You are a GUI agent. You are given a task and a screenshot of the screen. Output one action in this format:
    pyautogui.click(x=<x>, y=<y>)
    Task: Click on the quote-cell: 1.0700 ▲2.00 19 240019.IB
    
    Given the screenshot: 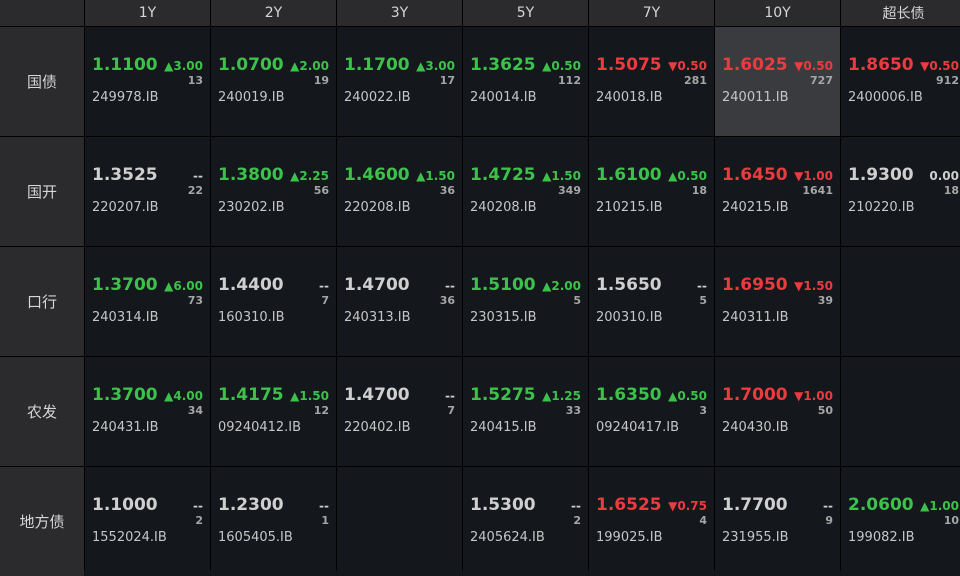 What is the action you would take?
    pyautogui.click(x=273, y=81)
    